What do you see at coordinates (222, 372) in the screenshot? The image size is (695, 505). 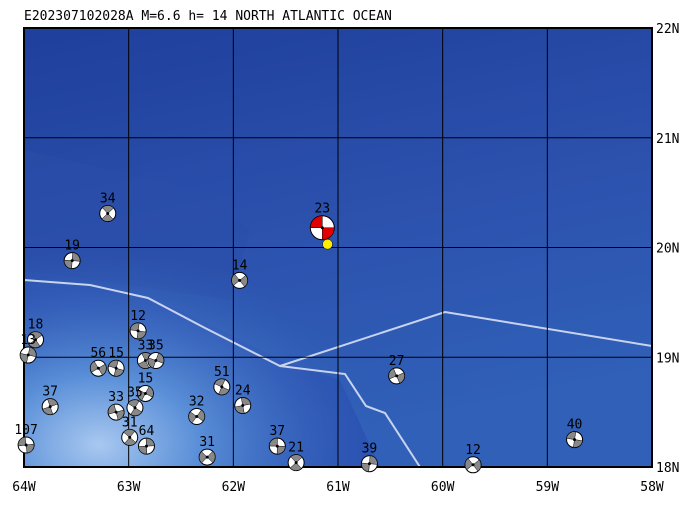 I see `event-label: 51` at bounding box center [222, 372].